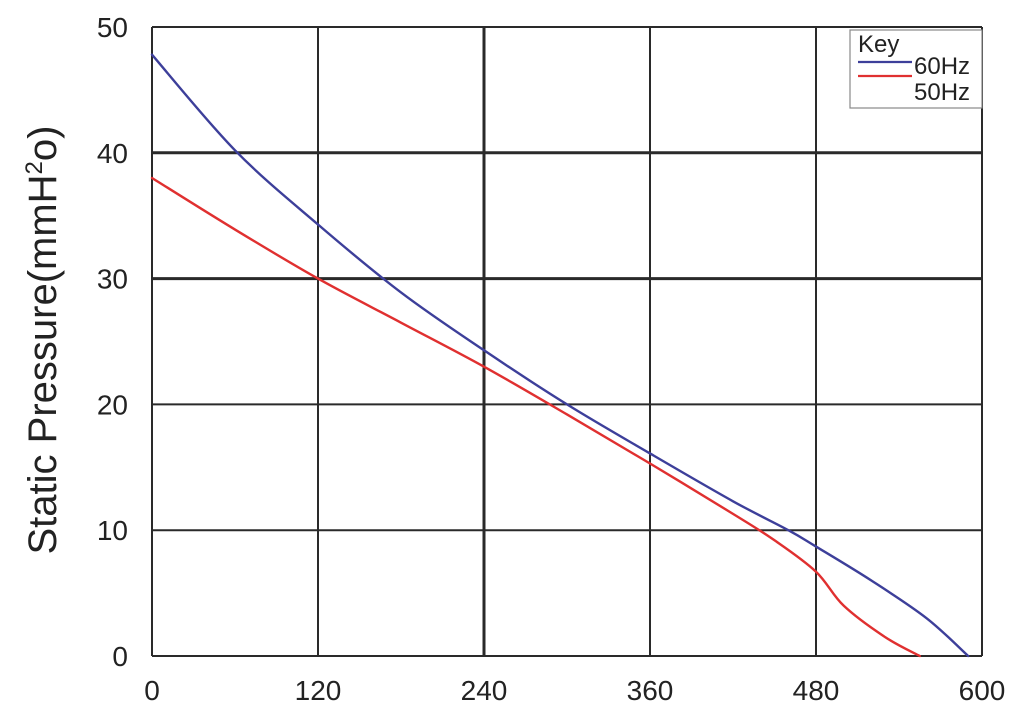  Describe the element at coordinates (43, 364) in the screenshot. I see `y-axis-label-main: Static Pressure(mmH` at that location.